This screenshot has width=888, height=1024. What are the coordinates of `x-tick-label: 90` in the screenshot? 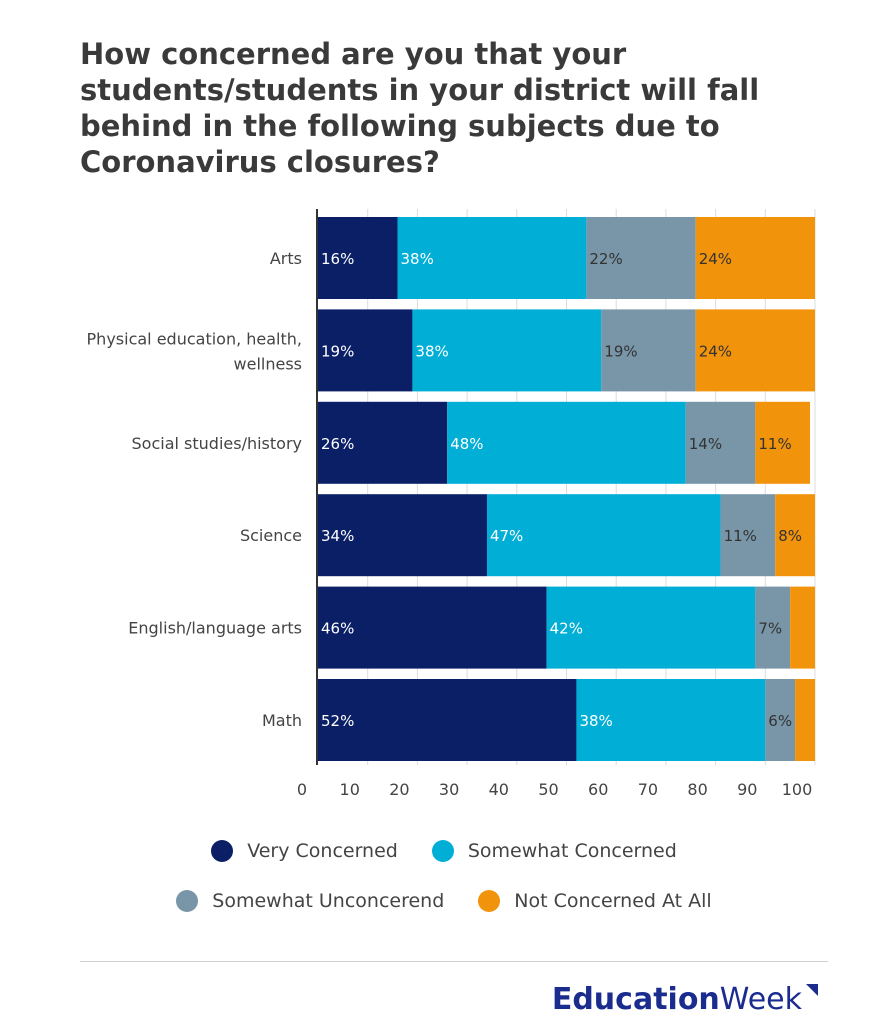 It's located at (747, 789).